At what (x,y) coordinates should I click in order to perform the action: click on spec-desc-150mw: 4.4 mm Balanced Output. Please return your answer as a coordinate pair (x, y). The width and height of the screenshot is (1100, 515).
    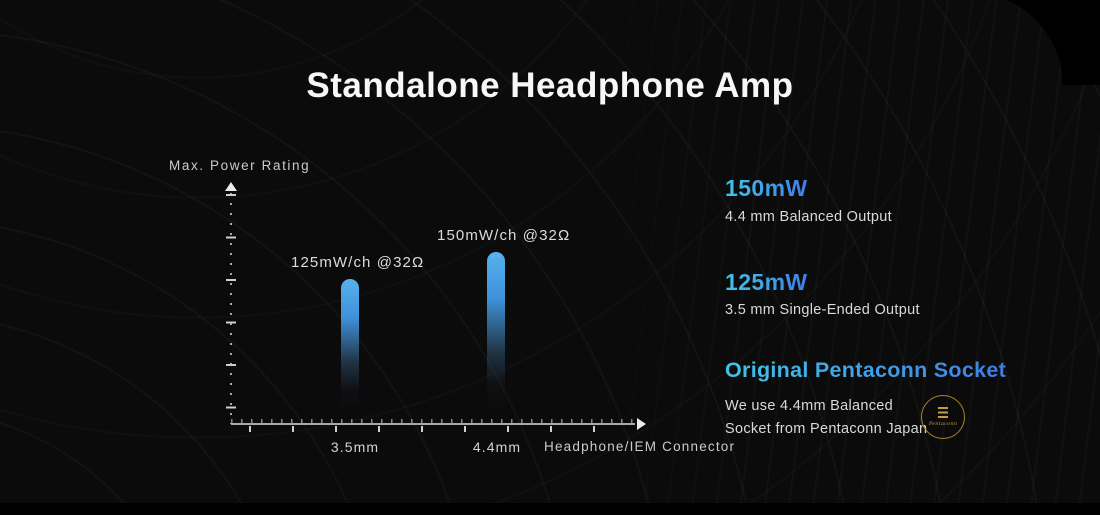
    Looking at the image, I should click on (808, 217).